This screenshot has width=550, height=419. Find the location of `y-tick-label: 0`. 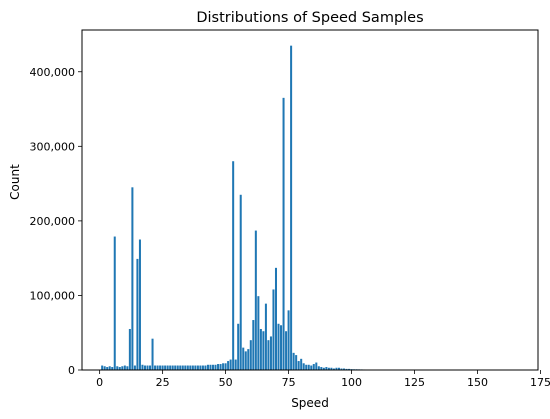

y-tick-label: 0 is located at coordinates (71, 370).